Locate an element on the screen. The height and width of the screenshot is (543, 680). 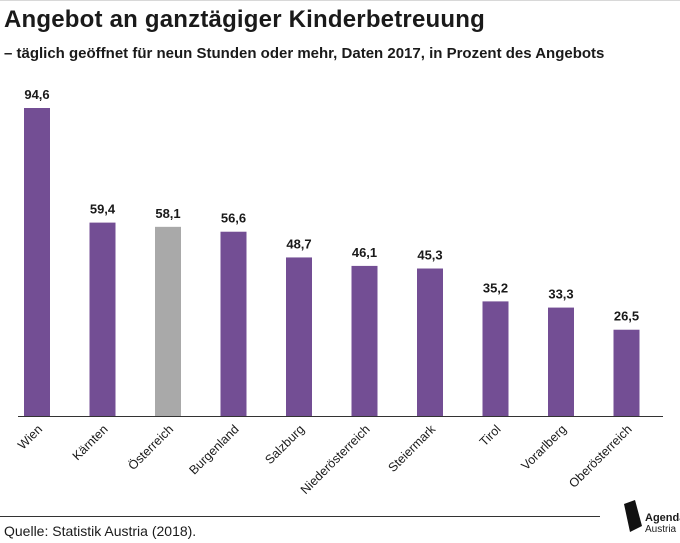
source-note: Quelle: Statistik Austria (2018). is located at coordinates (100, 531).